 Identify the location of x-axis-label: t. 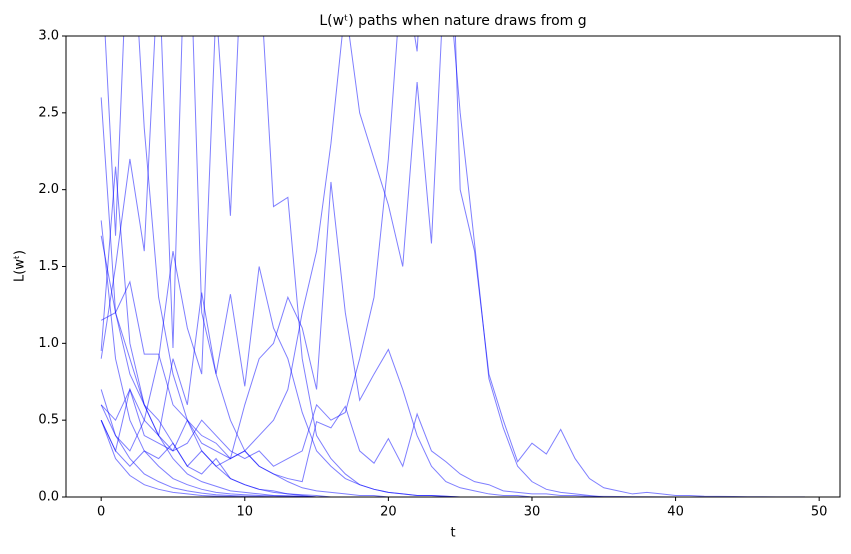
(452, 533).